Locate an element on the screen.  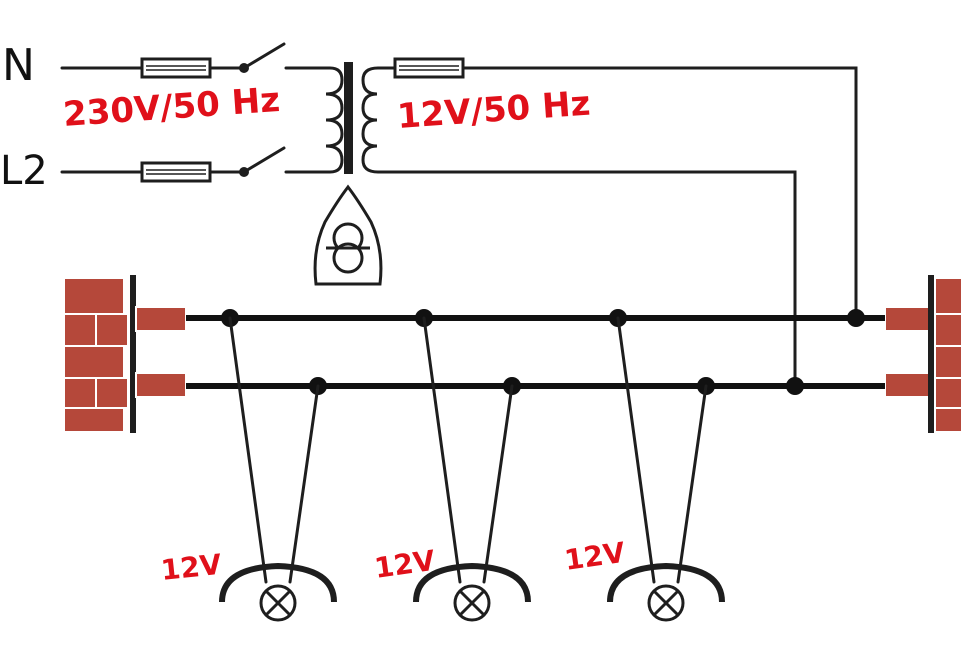
primary-coil is located at coordinates (331, 120).